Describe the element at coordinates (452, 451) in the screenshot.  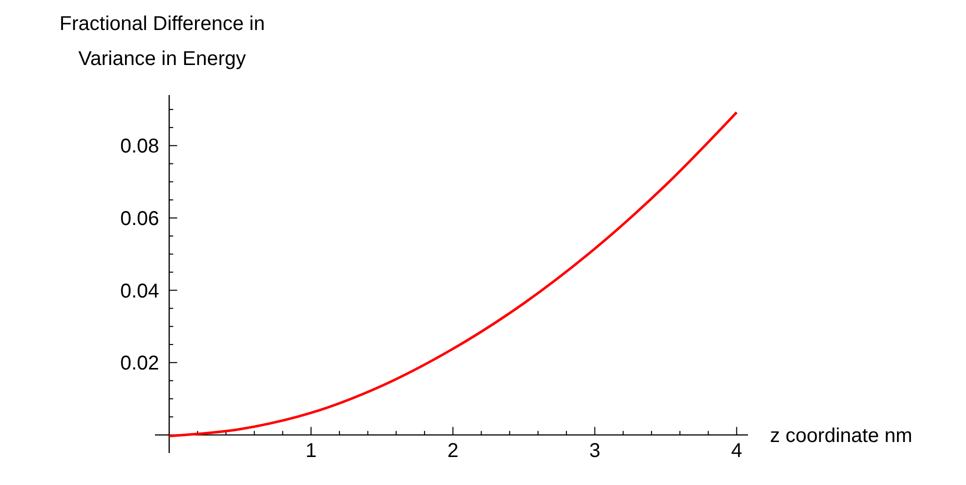
I see `x-tick-label: 2` at that location.